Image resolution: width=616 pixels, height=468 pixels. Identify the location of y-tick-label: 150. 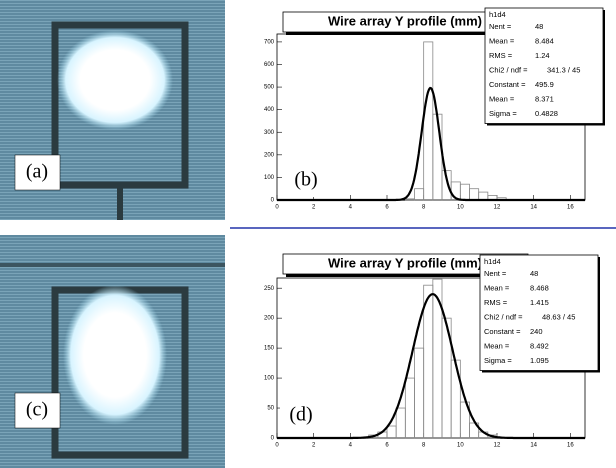
(269, 349).